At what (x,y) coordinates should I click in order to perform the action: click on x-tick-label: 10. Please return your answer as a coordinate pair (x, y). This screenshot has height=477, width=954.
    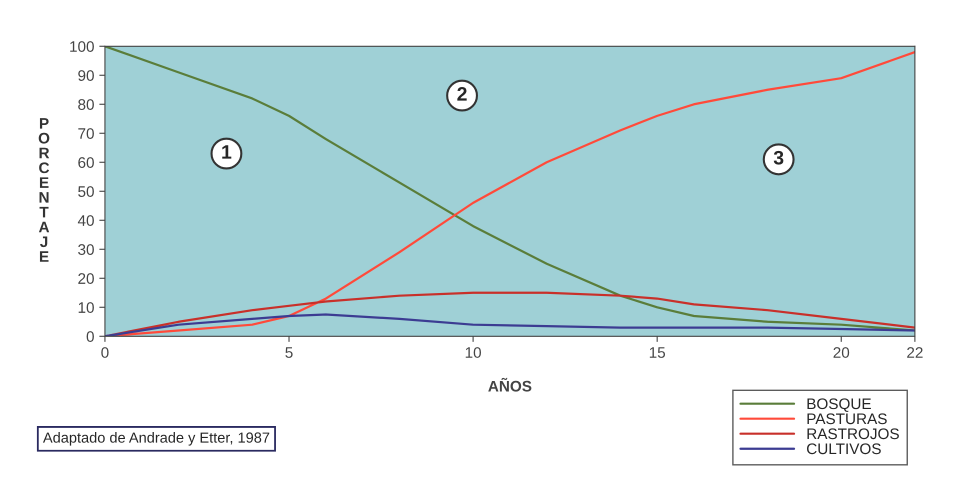
    Looking at the image, I should click on (473, 352).